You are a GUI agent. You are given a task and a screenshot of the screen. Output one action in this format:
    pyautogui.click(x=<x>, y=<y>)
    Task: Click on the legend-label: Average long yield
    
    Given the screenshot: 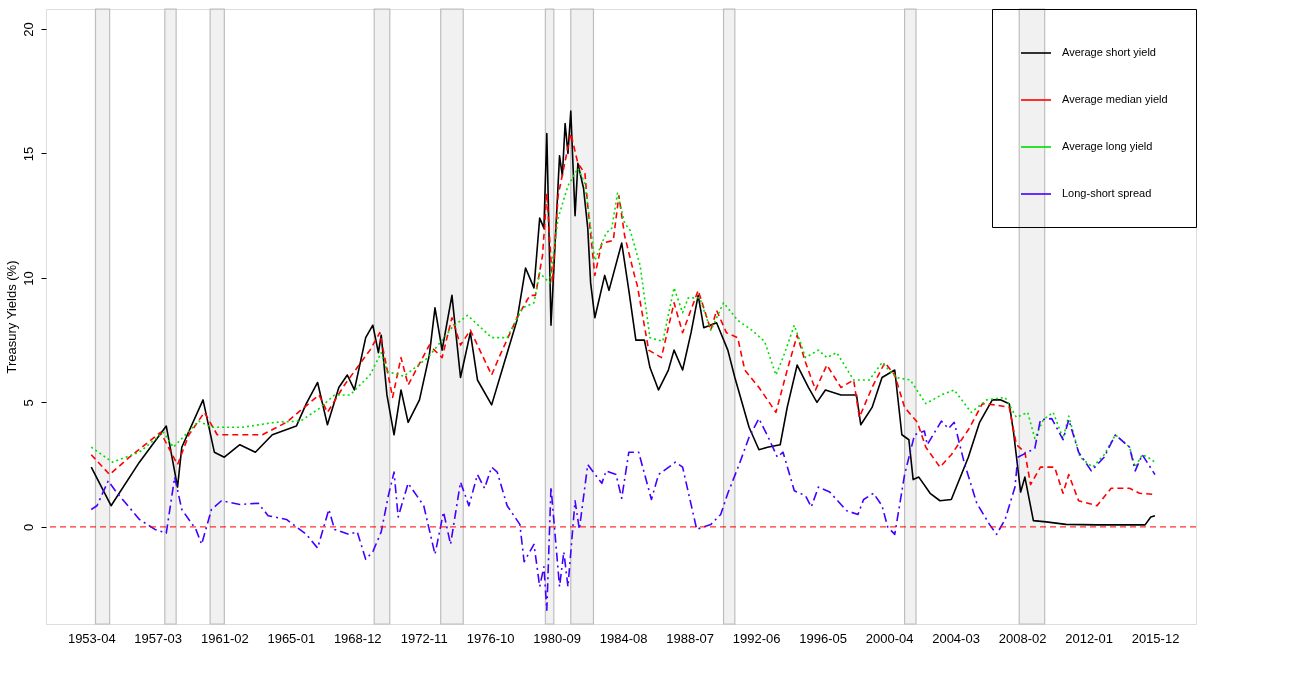 What is the action you would take?
    pyautogui.click(x=1107, y=146)
    